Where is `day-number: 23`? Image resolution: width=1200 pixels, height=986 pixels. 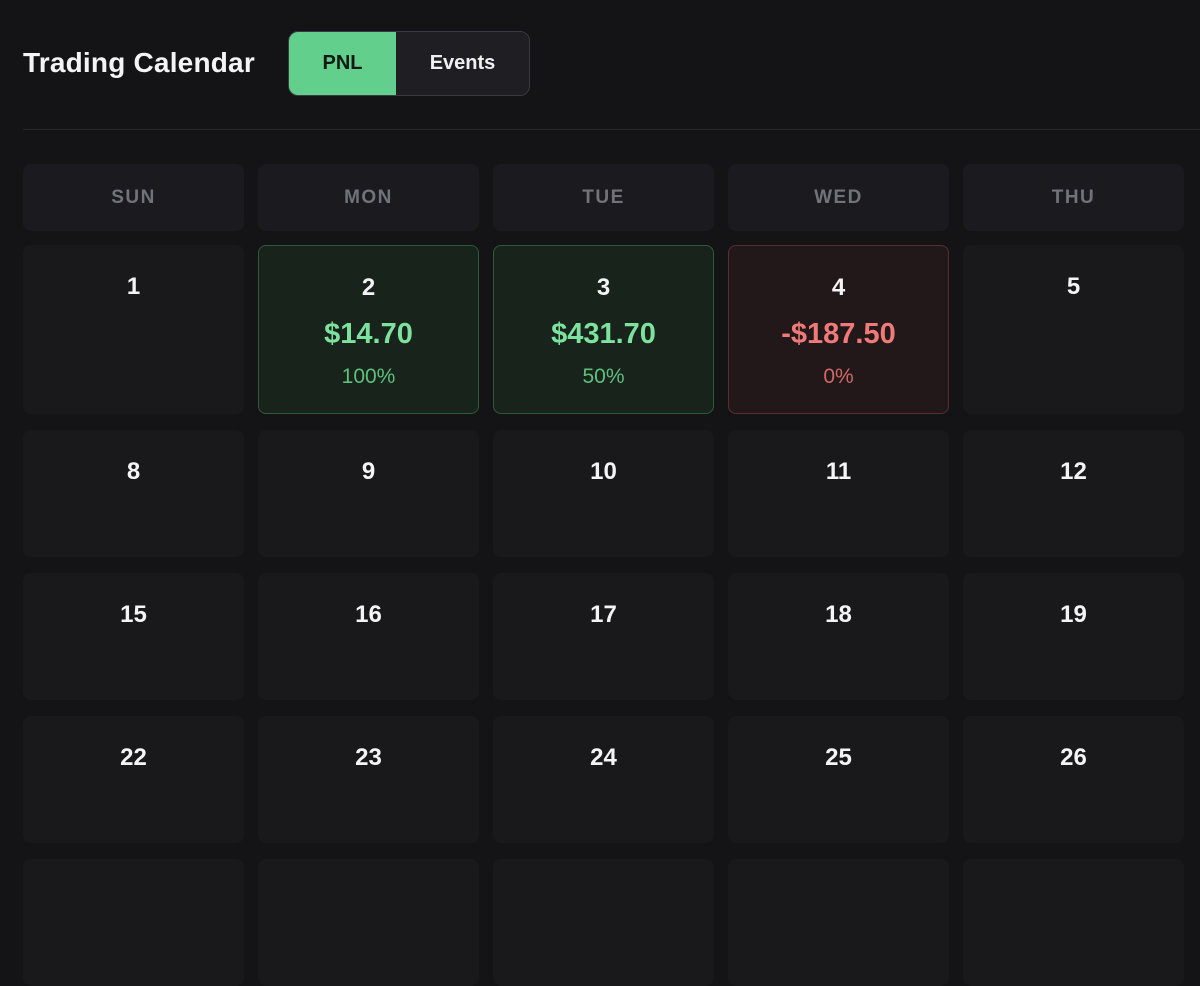
day-number: 23 is located at coordinates (368, 757).